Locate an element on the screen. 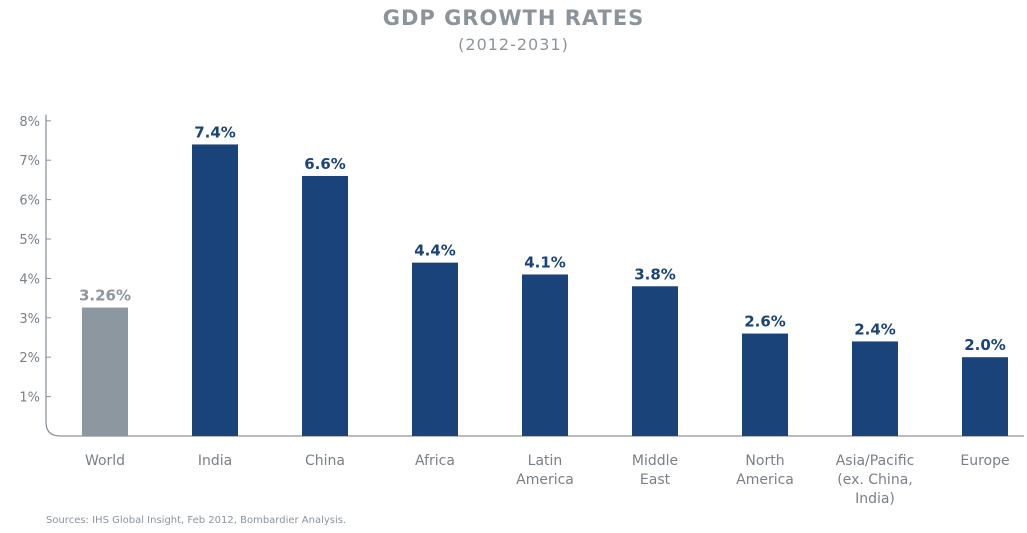 This screenshot has height=533, width=1027. x-tick-label: Europe is located at coordinates (984, 461).